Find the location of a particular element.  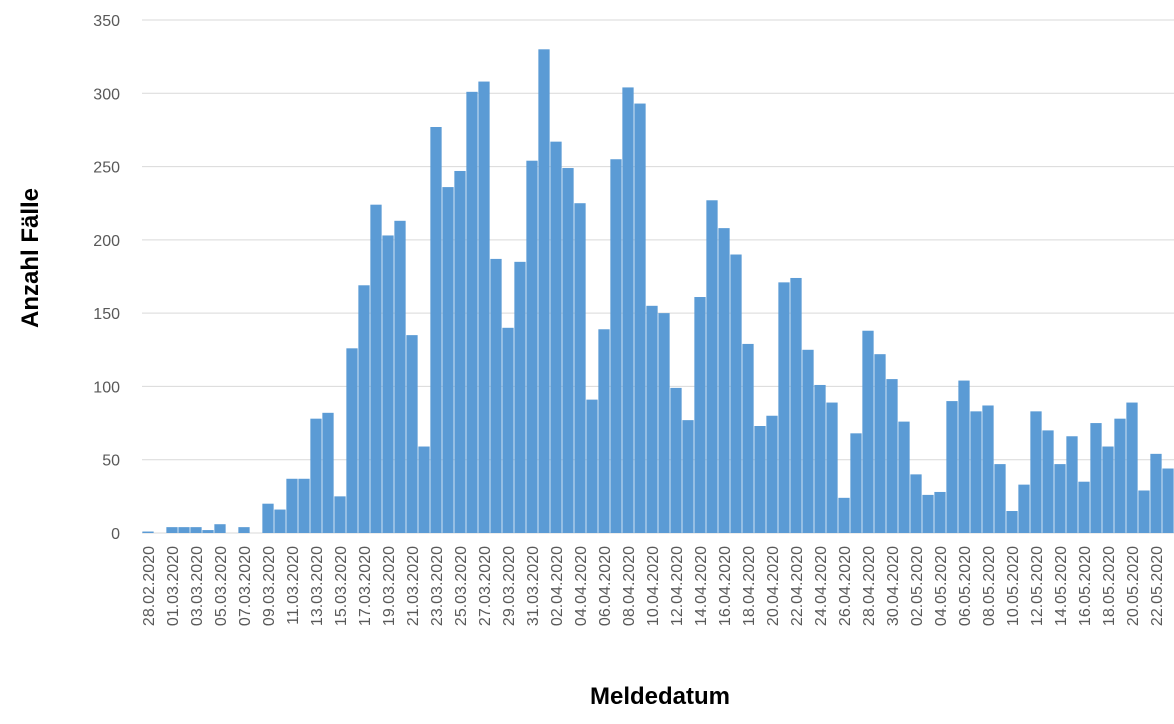

x-tick-label: 09.03.2020 is located at coordinates (269, 586).